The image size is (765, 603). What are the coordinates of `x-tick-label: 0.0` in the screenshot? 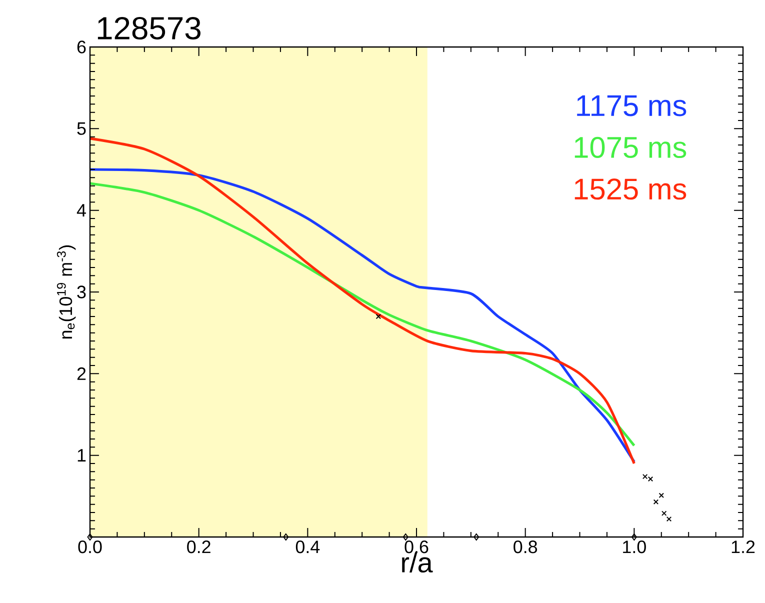 It's located at (90, 547).